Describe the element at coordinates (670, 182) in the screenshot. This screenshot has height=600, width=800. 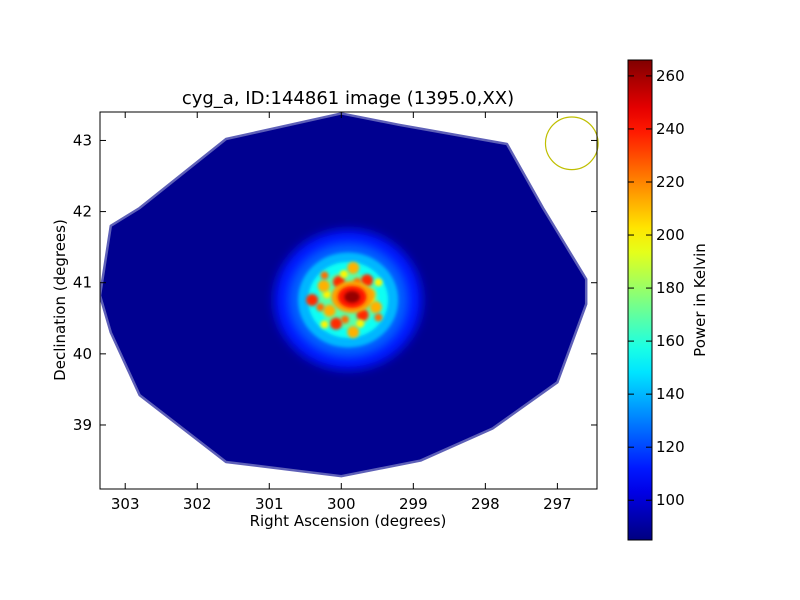
I see `colorbar-tick-label: 220` at that location.